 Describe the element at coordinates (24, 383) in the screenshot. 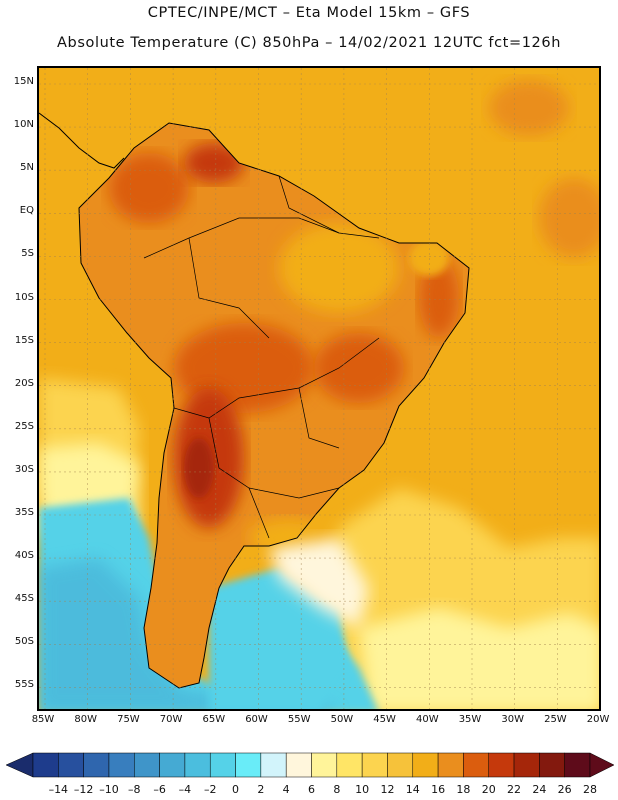

I see `lat-label: 20S` at that location.